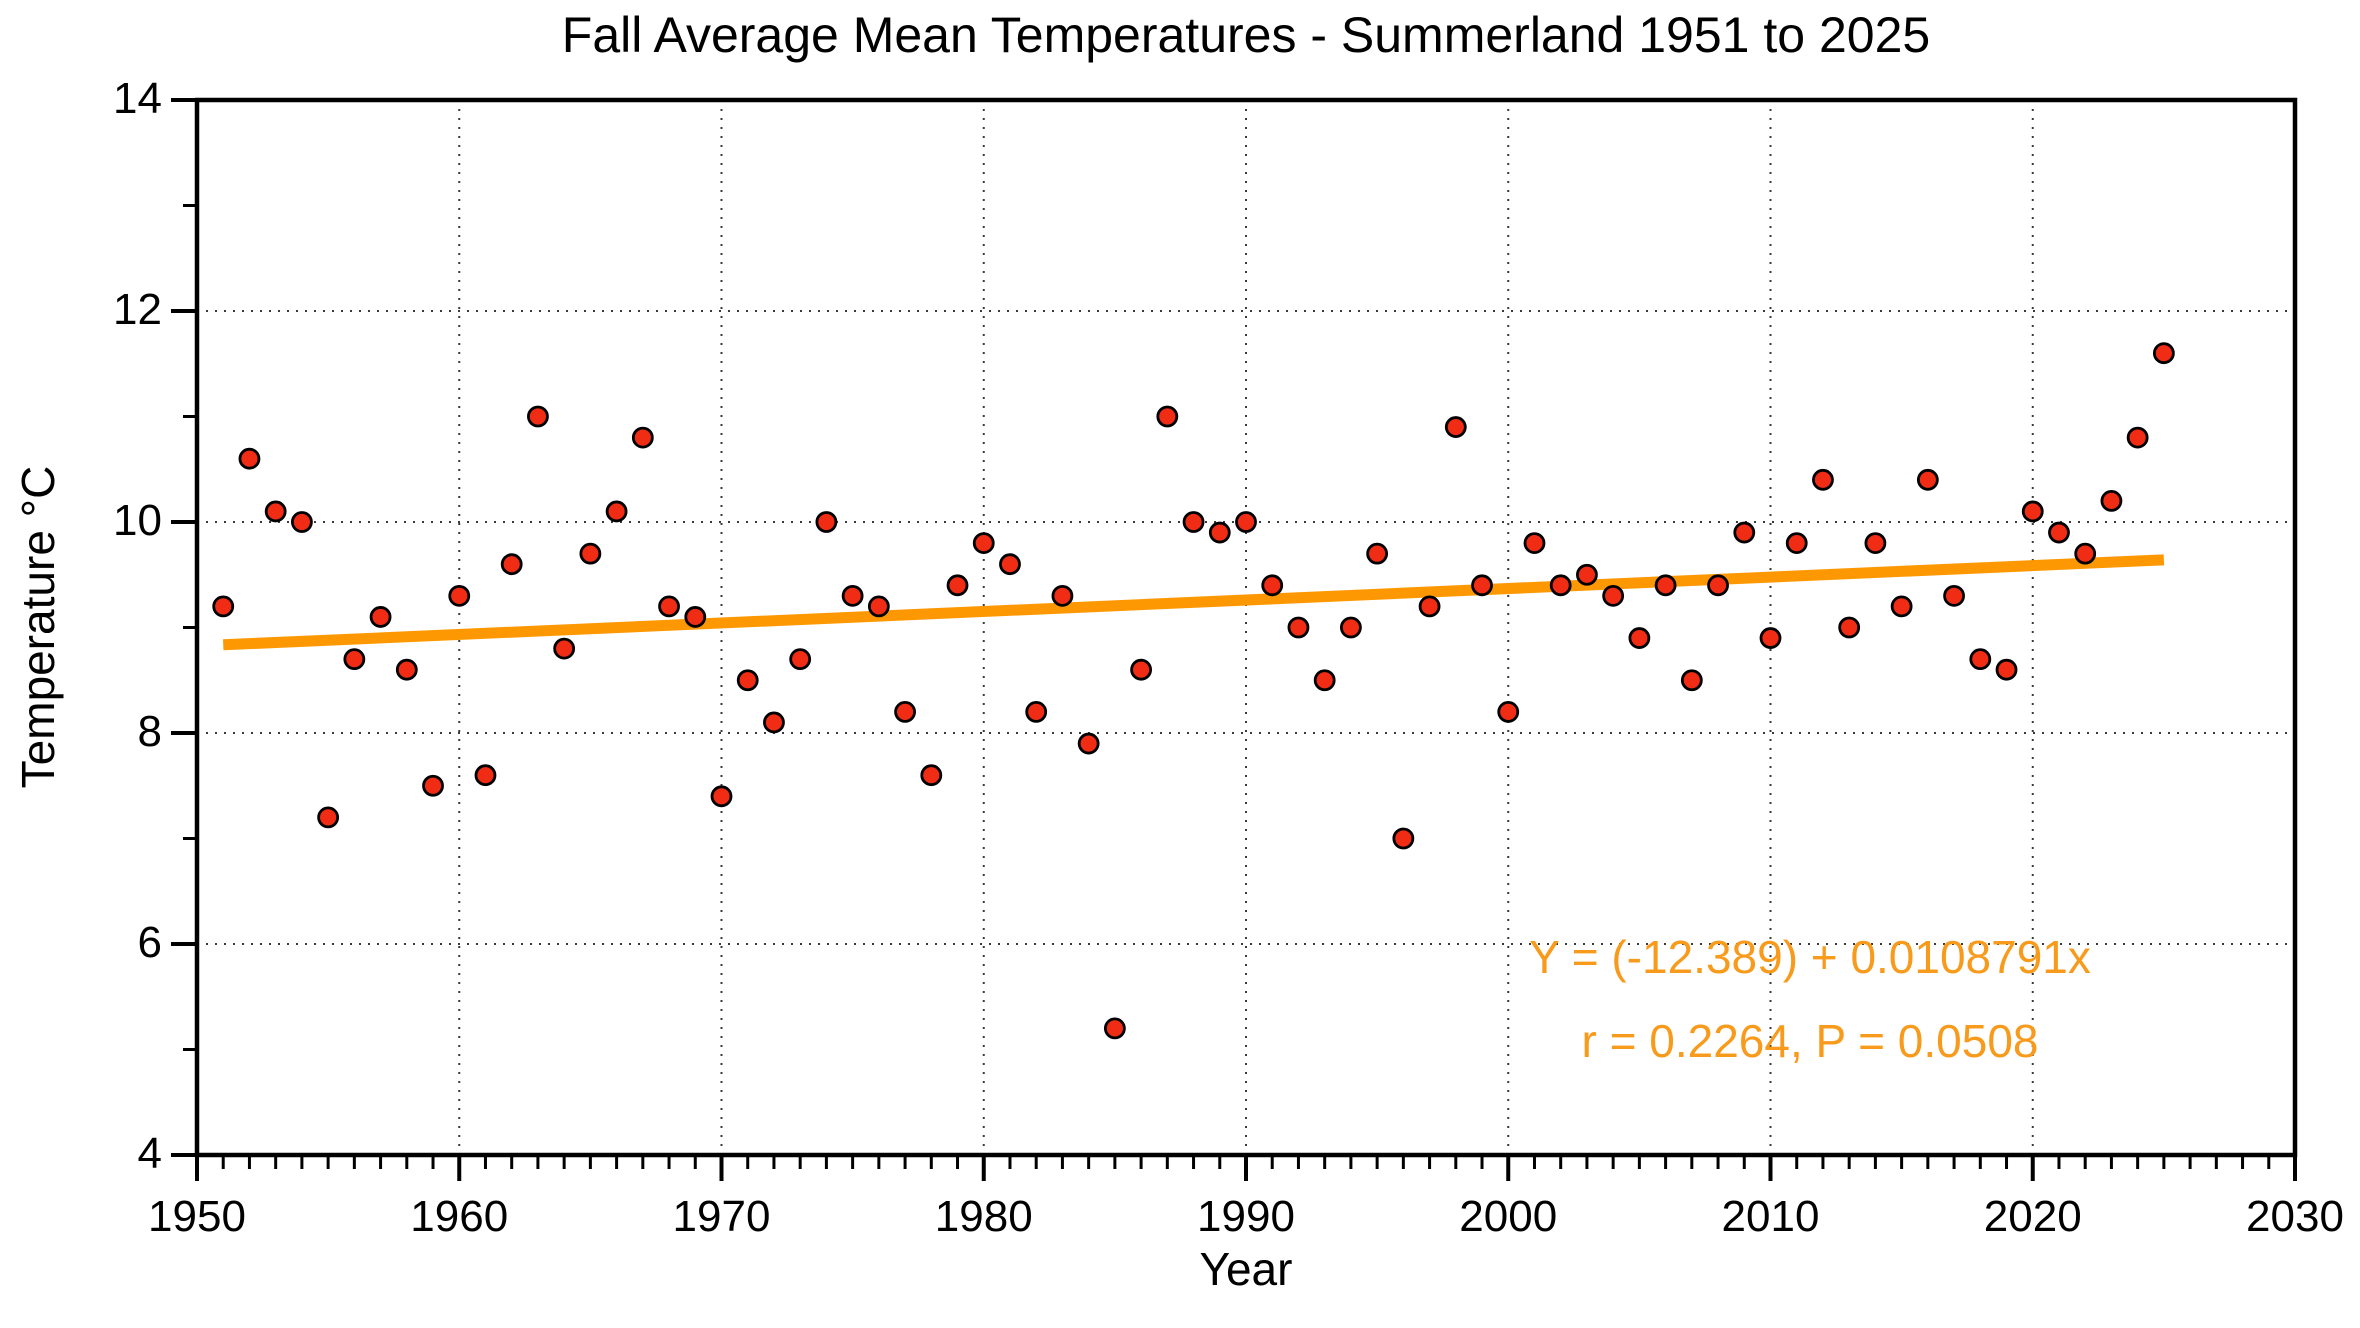  I want to click on regression-equation-text: Y = (-12.389) + 0.0108791x, so click(1810, 957).